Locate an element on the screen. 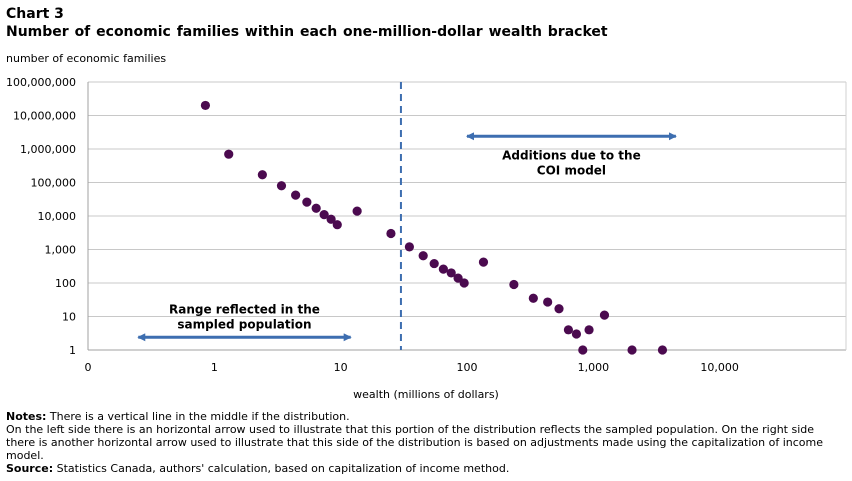 The image size is (852, 481). x-tick-label: 10 is located at coordinates (341, 367).